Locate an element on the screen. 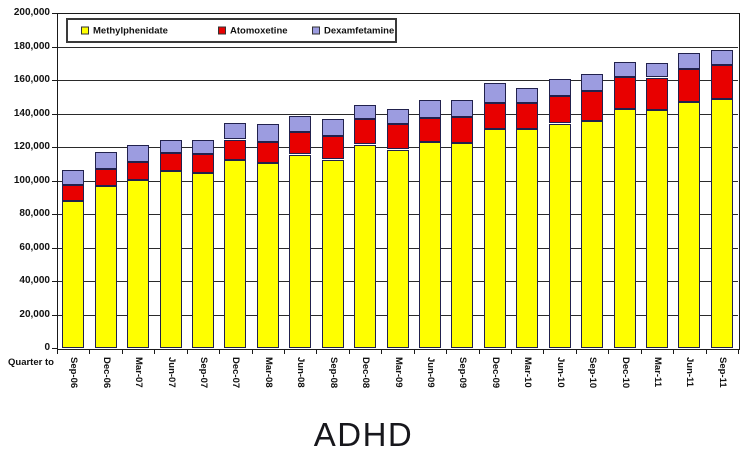  legend-item-methylphenidate: Methylphenidate is located at coordinates (124, 30).